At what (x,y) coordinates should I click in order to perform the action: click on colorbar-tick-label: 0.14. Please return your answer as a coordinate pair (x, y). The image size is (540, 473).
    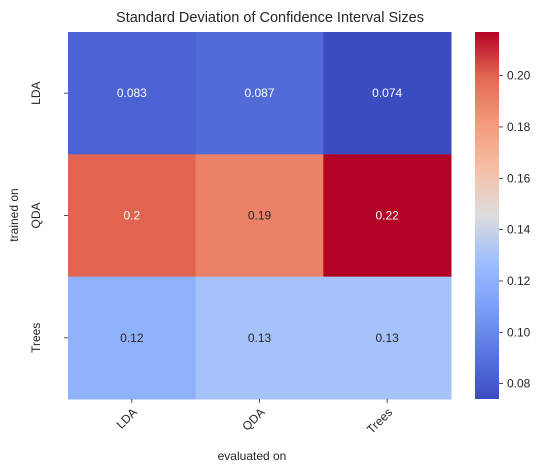
    Looking at the image, I should click on (519, 230).